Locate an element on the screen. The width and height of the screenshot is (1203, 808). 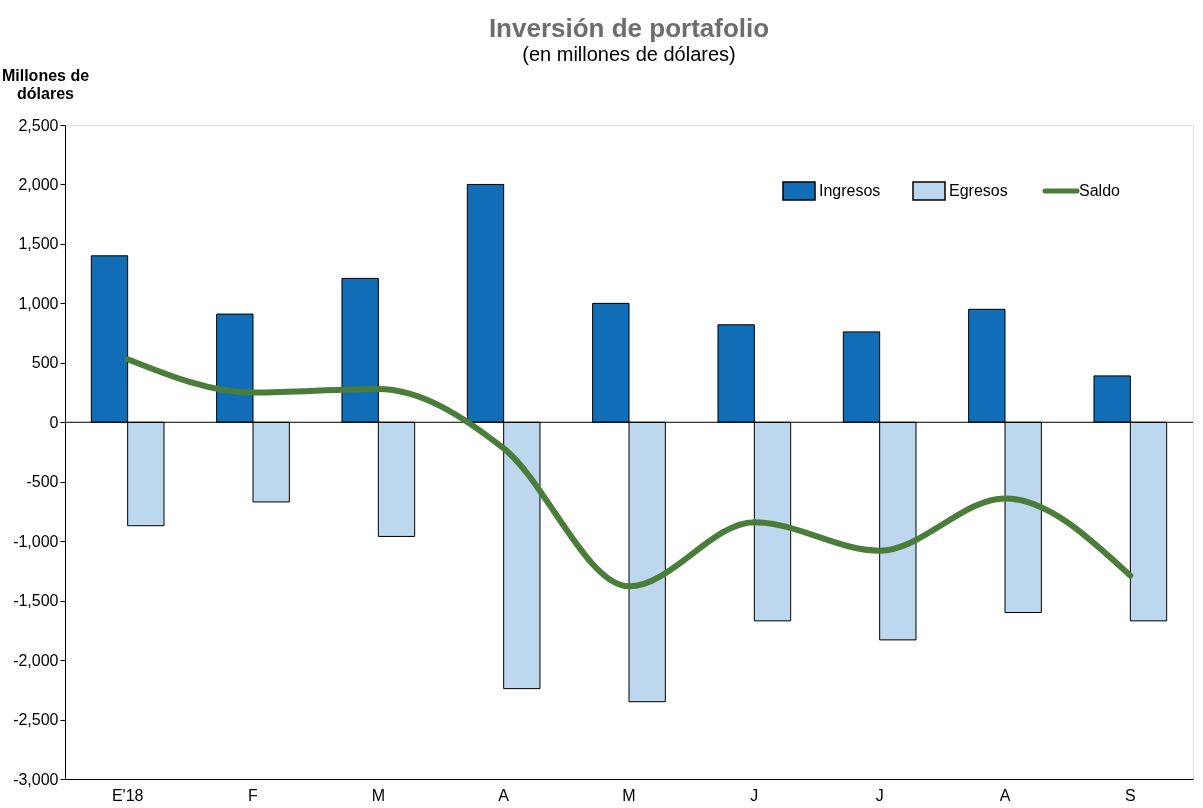
y-tick-label: -2,000 is located at coordinates (36, 660).